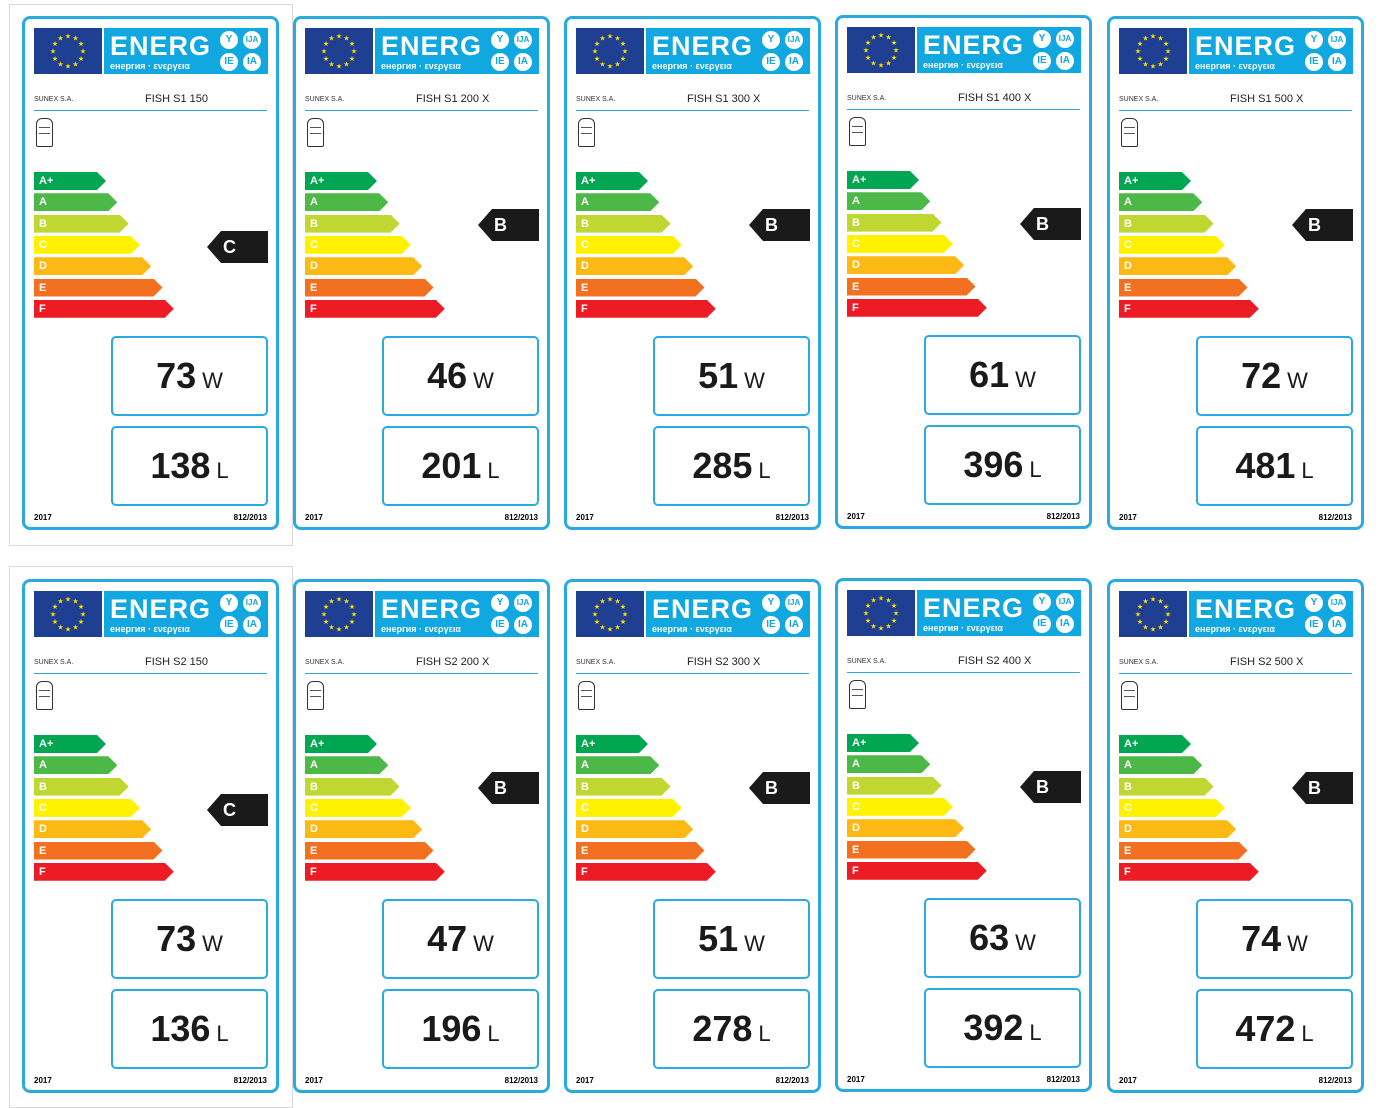 The width and height of the screenshot is (1380, 1108). I want to click on volume-value: 138, so click(180, 465).